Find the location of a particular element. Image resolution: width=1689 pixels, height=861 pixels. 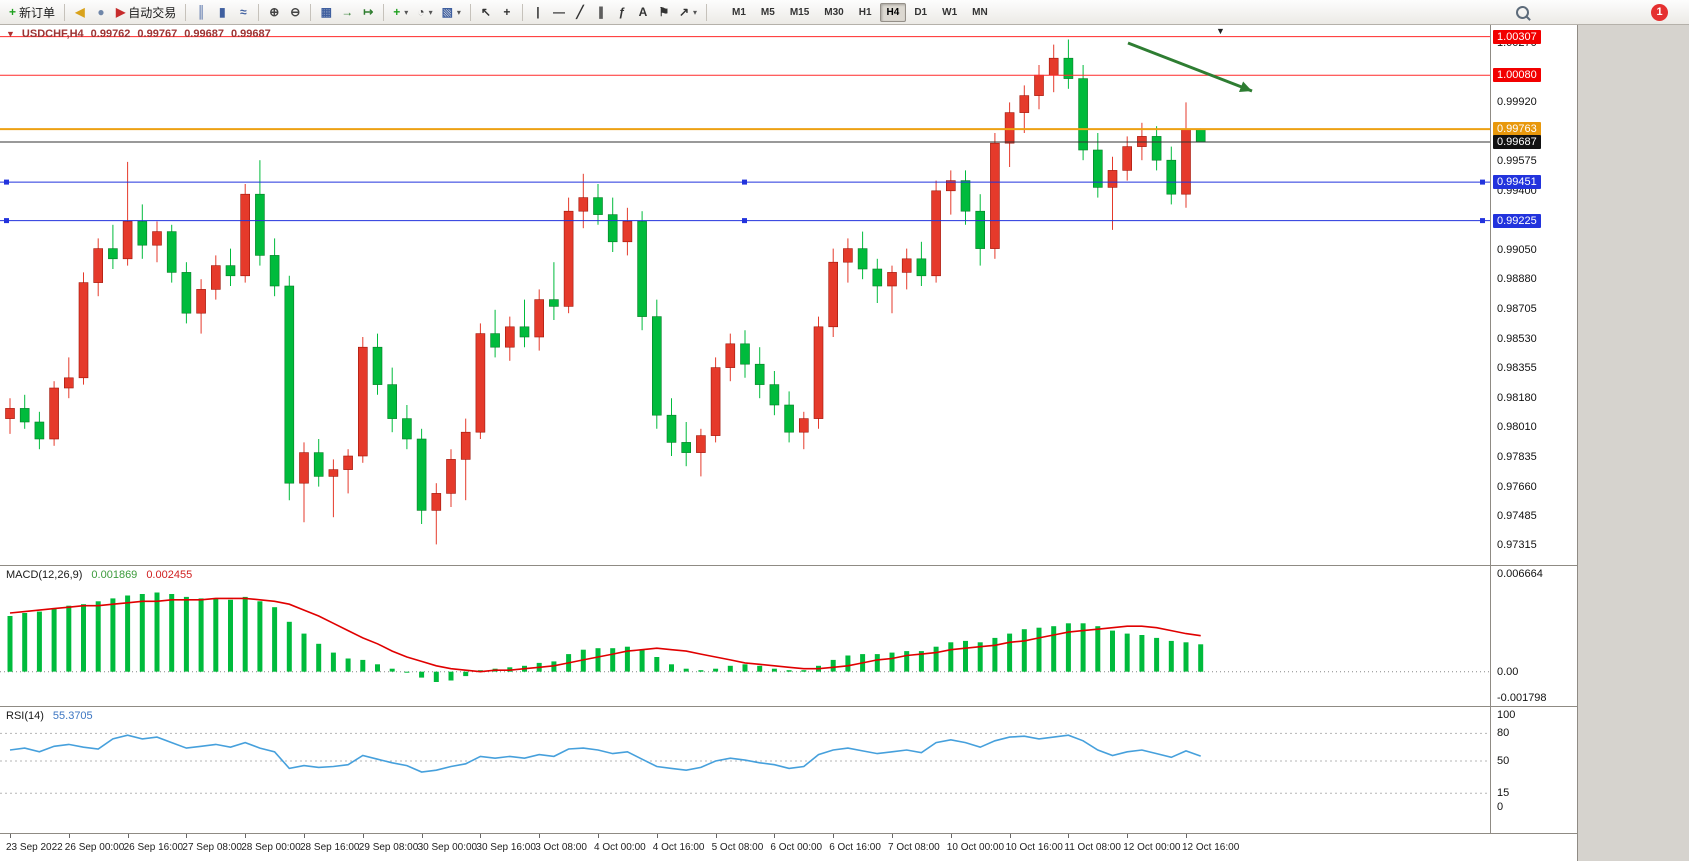

tile-windows-button: ▦ is located at coordinates (326, 12).